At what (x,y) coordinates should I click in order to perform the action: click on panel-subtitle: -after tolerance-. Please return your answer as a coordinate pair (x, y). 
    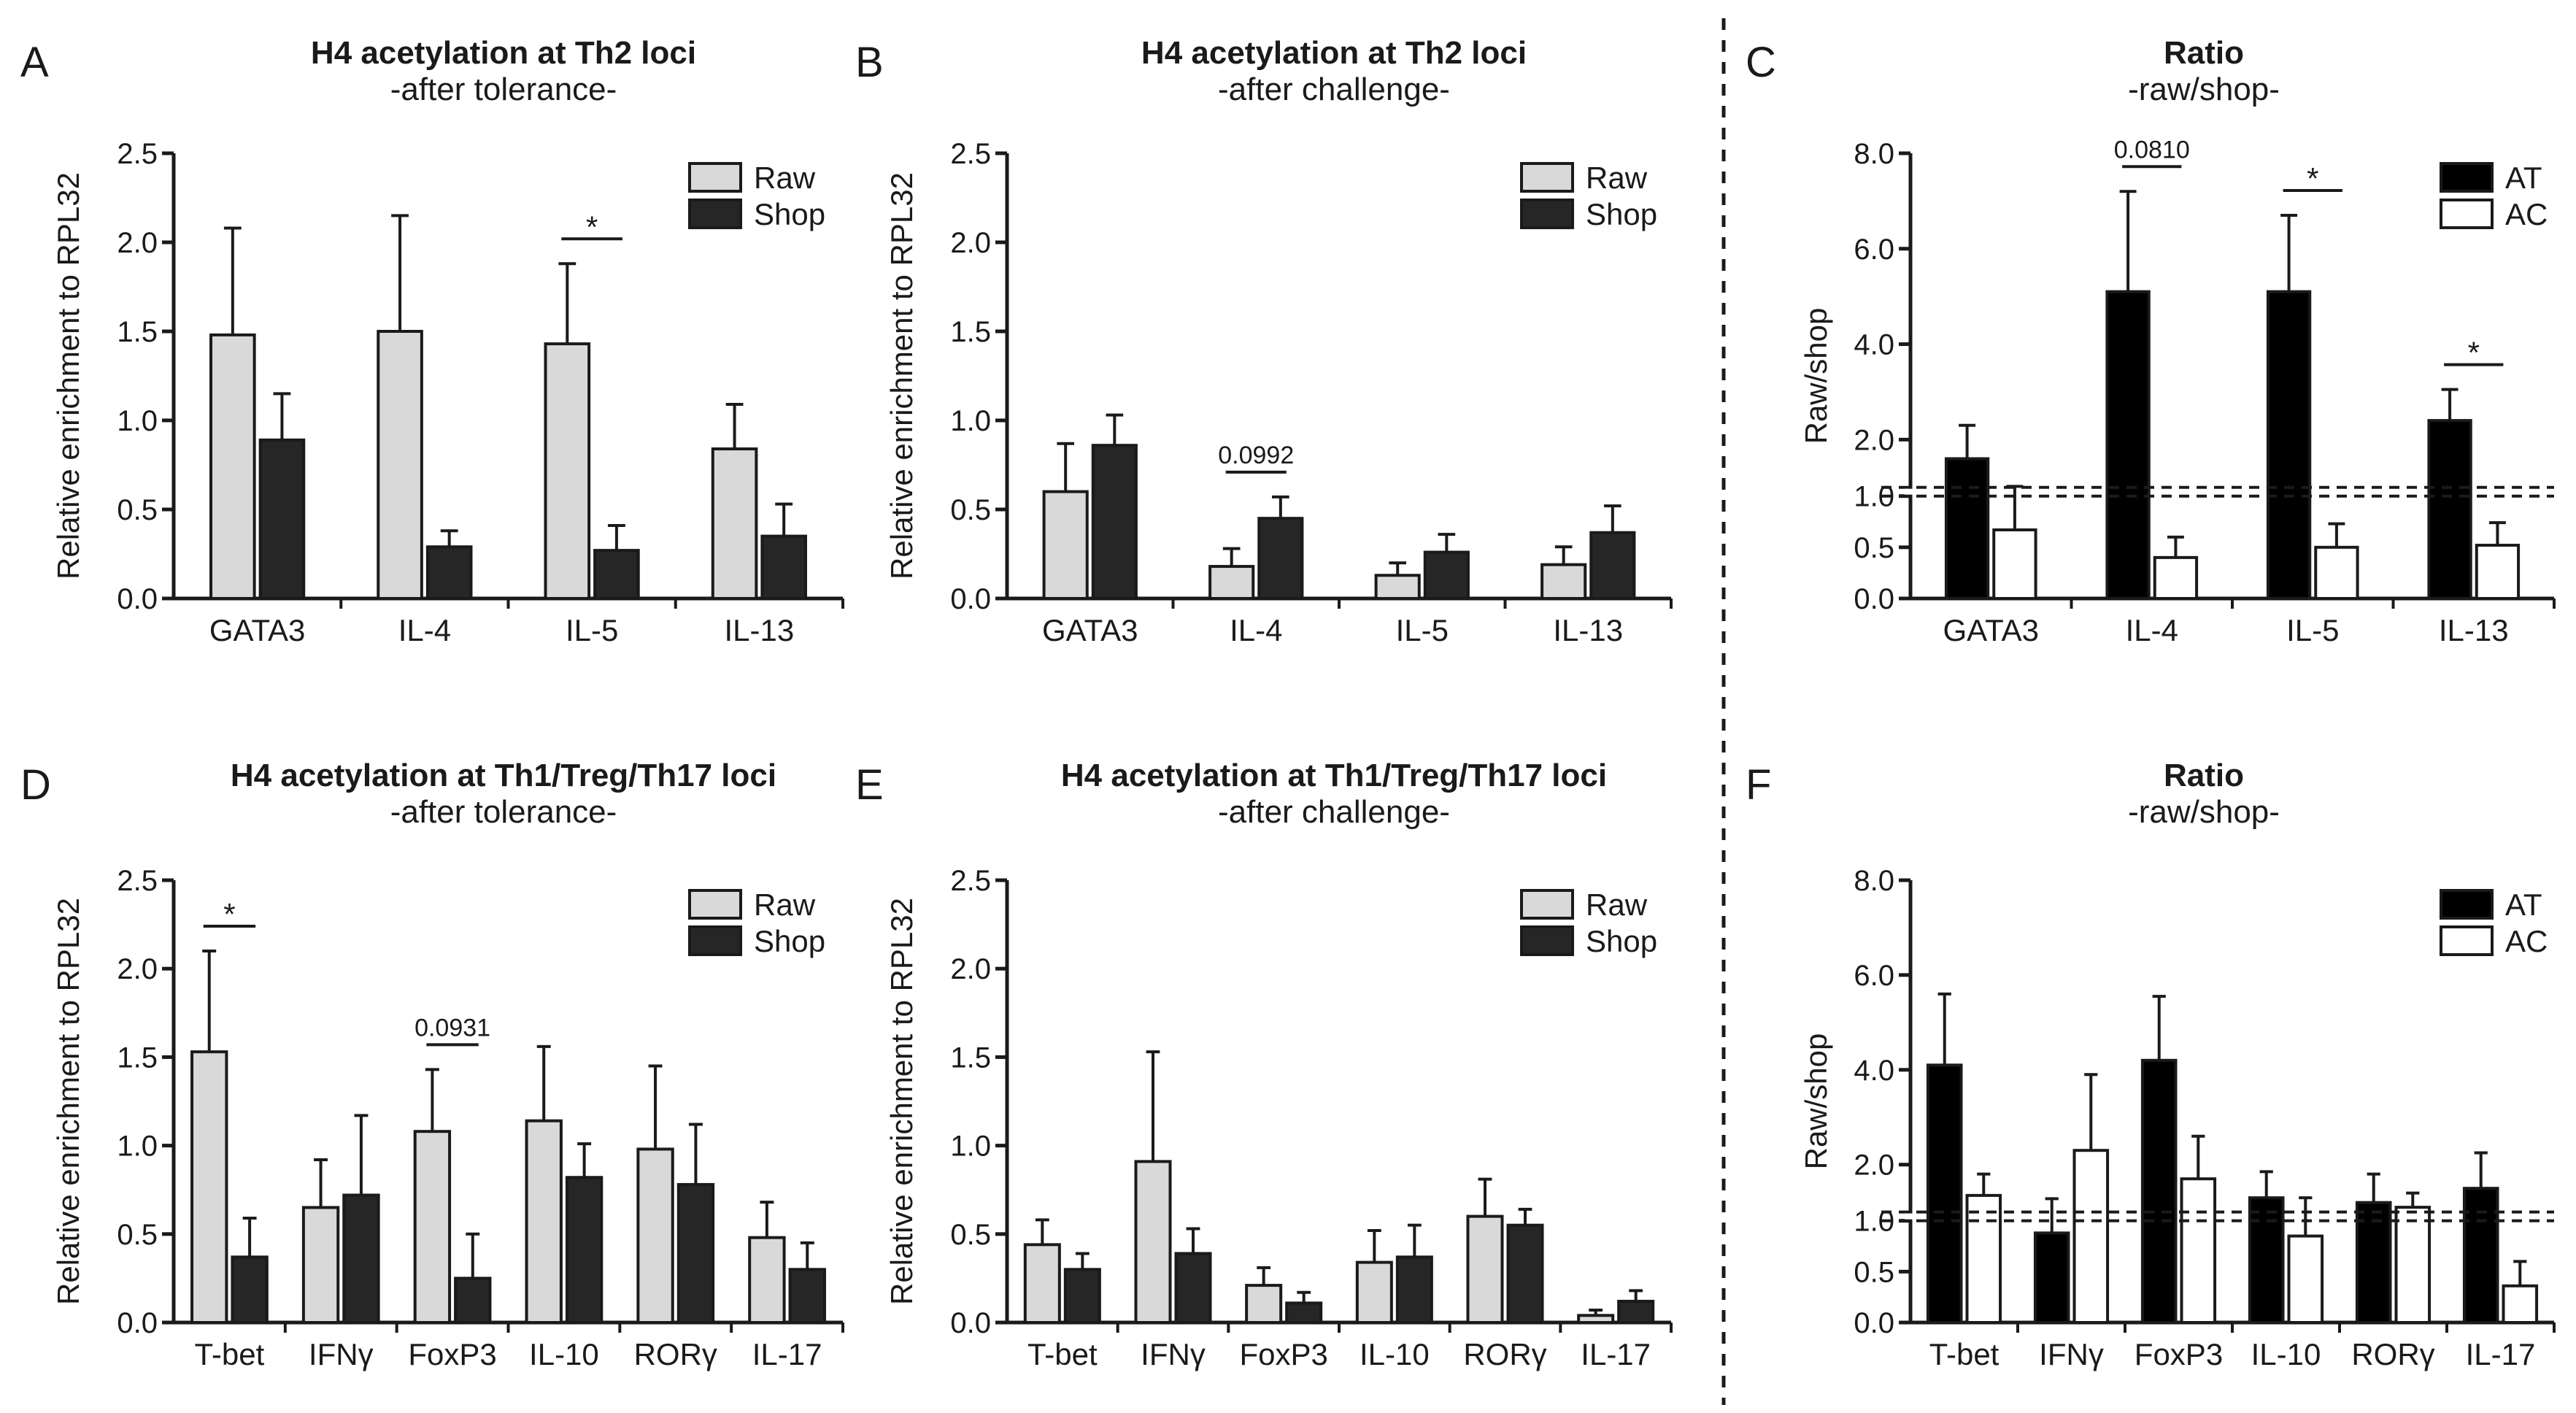
    Looking at the image, I should click on (504, 90).